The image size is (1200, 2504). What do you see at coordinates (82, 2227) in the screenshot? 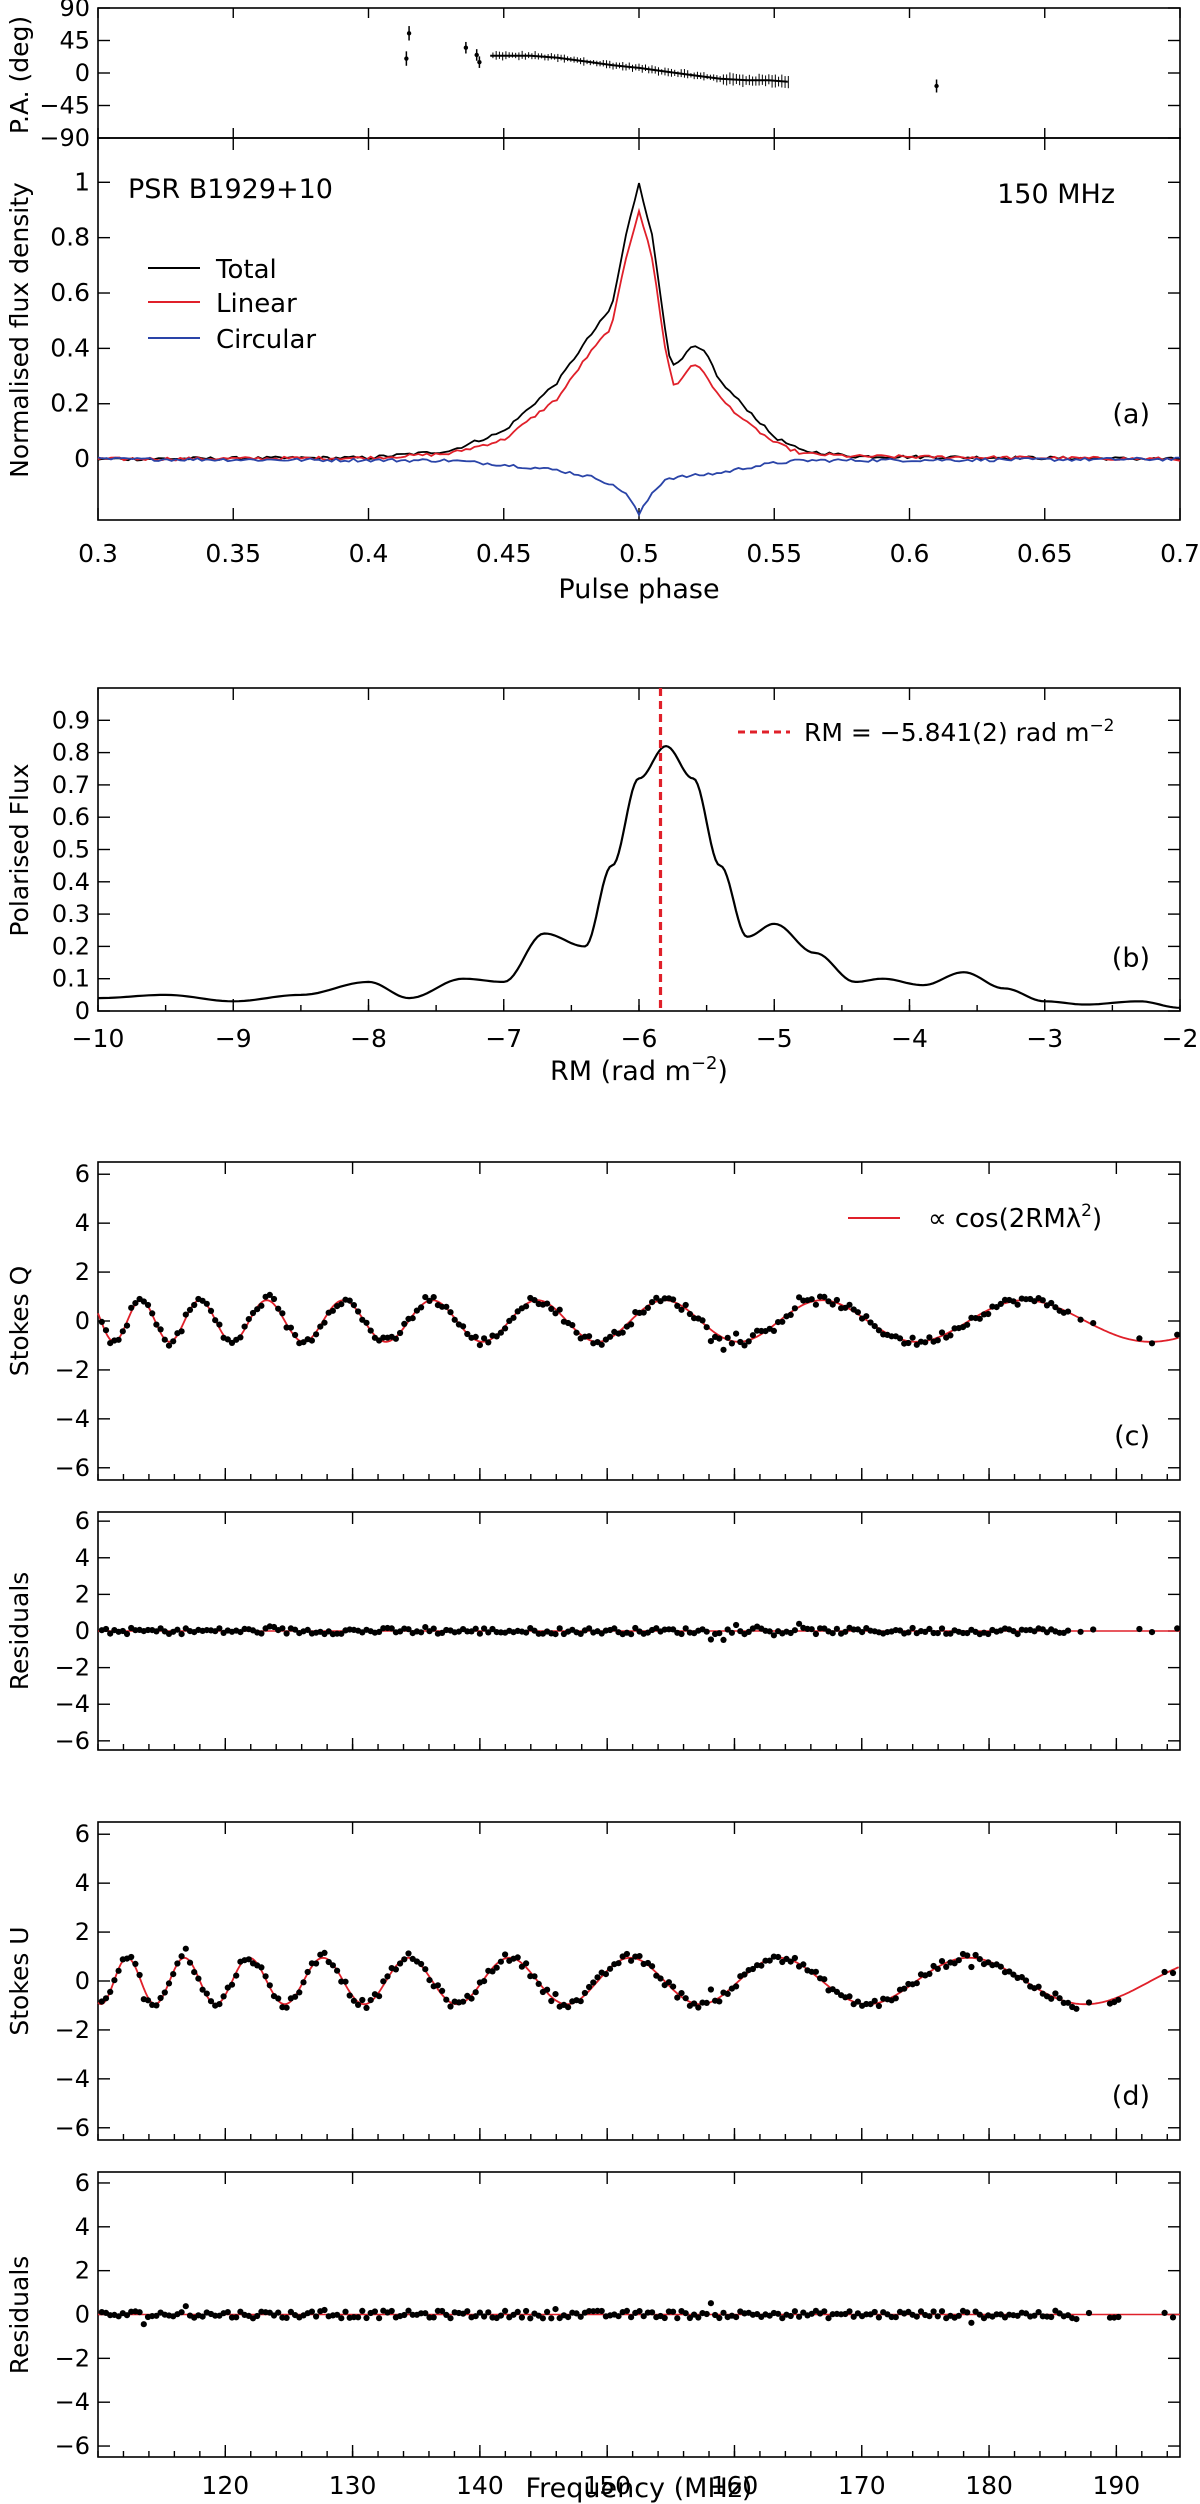
I see `u-residuals-ytick-label: 4` at bounding box center [82, 2227].